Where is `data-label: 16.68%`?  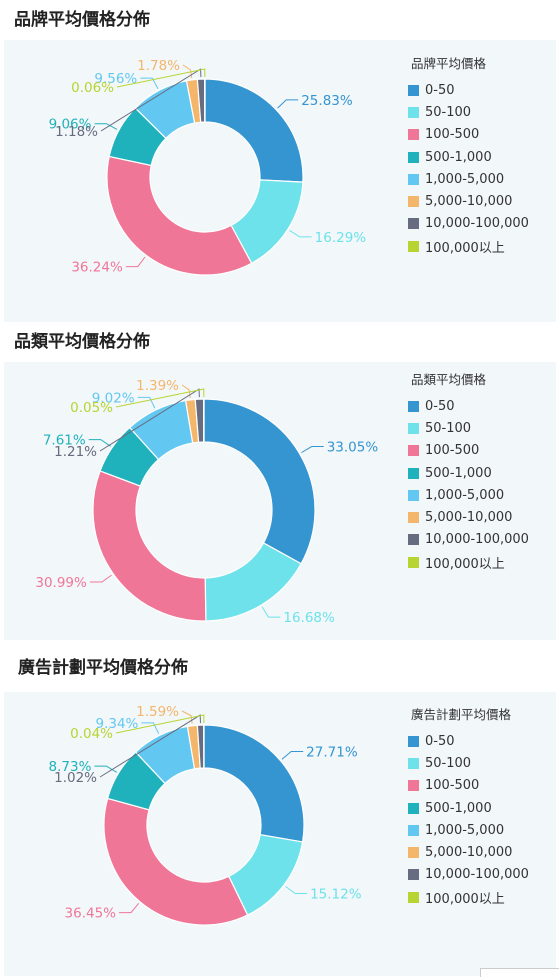 data-label: 16.68% is located at coordinates (309, 618).